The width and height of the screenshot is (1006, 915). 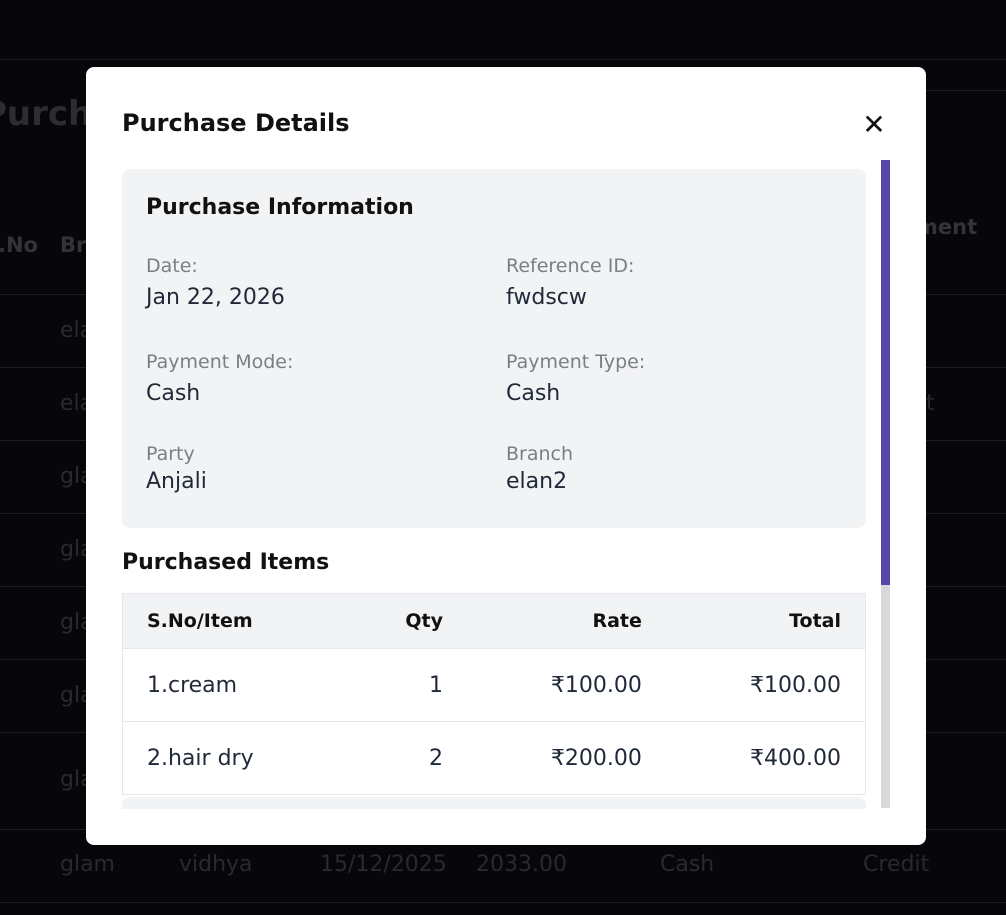 What do you see at coordinates (687, 864) in the screenshot?
I see `table-cell: Cash` at bounding box center [687, 864].